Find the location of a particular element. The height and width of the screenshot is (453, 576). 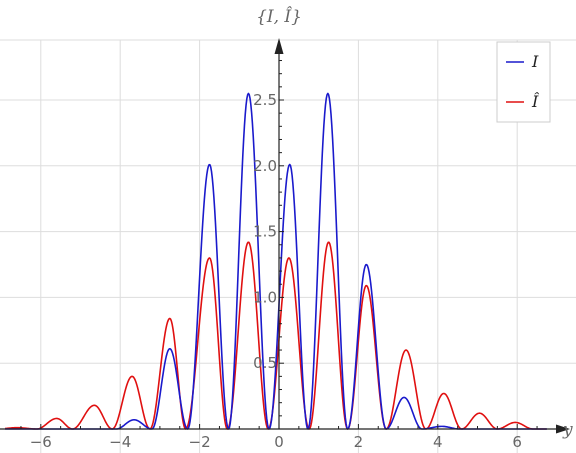

y-axis-label: {I, Î} is located at coordinates (279, 16).